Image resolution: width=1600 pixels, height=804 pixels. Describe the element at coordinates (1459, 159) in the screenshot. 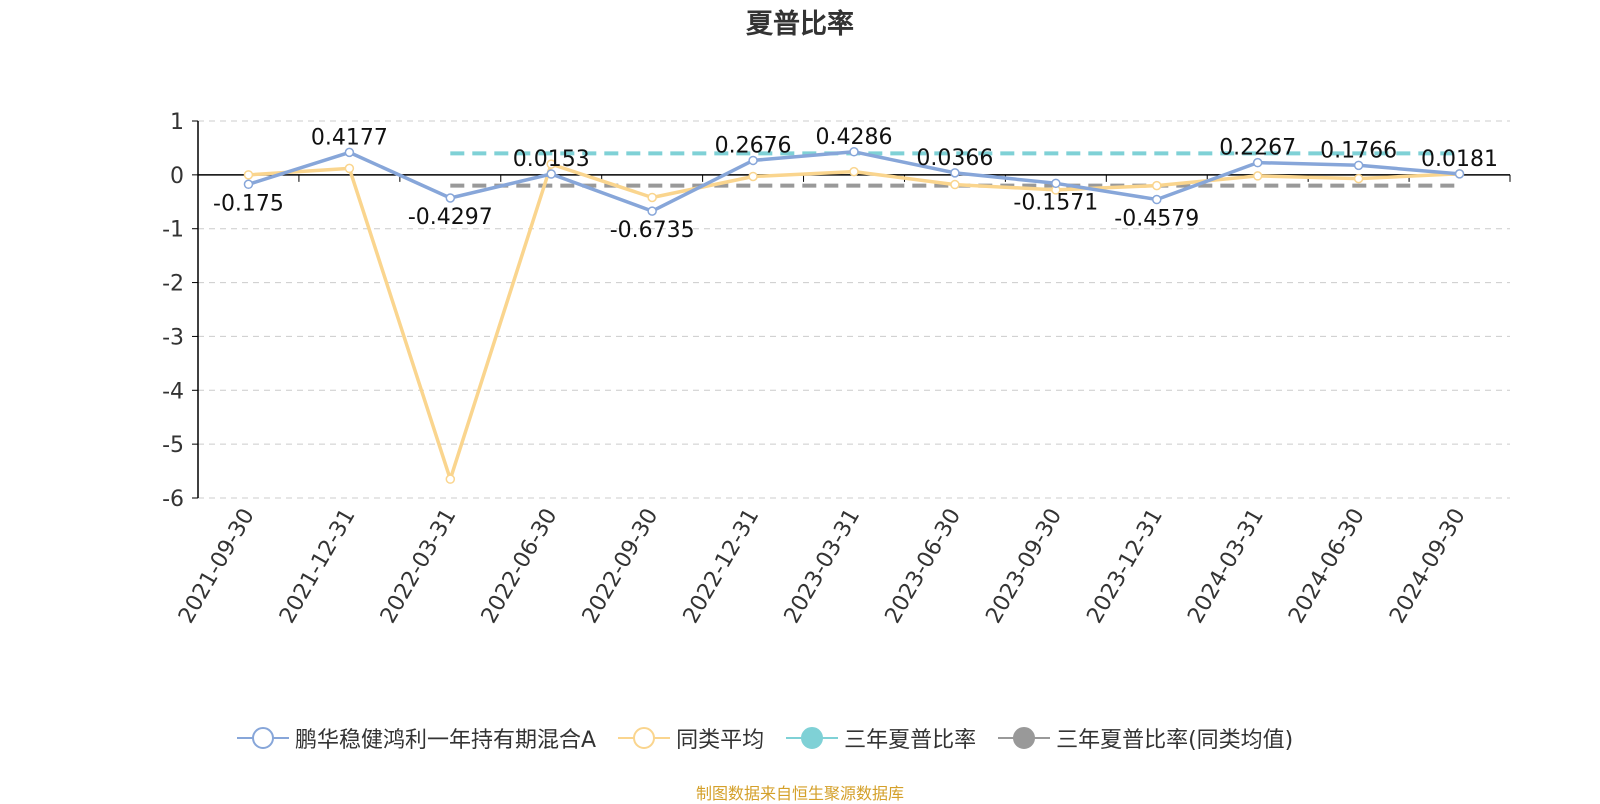

I see `data-label: 0.0181` at that location.